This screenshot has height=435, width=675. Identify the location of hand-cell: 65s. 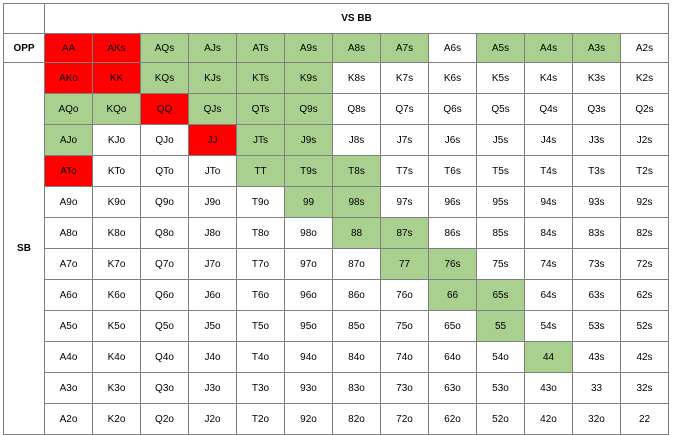
(500, 295).